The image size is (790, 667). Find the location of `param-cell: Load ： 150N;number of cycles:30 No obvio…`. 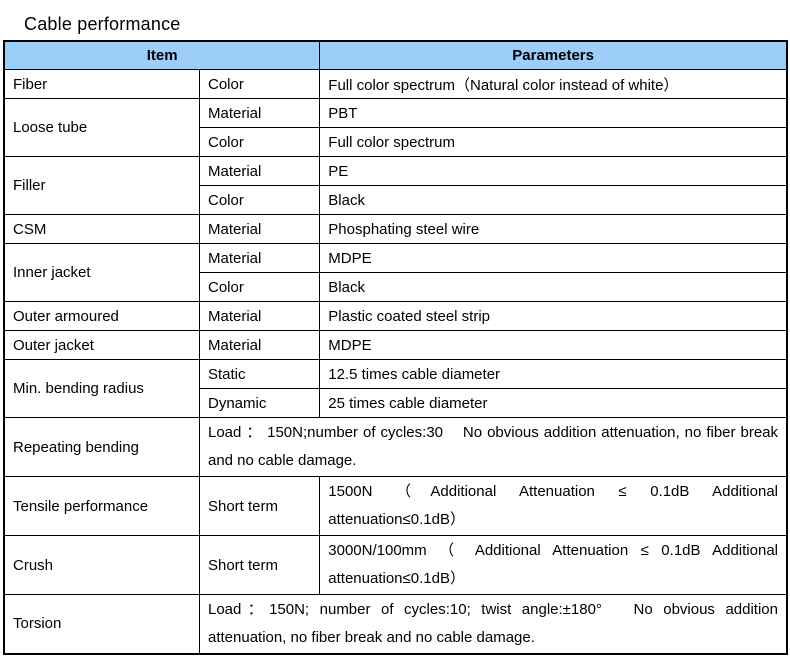

param-cell: Load ： 150N;number of cycles:30 No obvio… is located at coordinates (493, 447).